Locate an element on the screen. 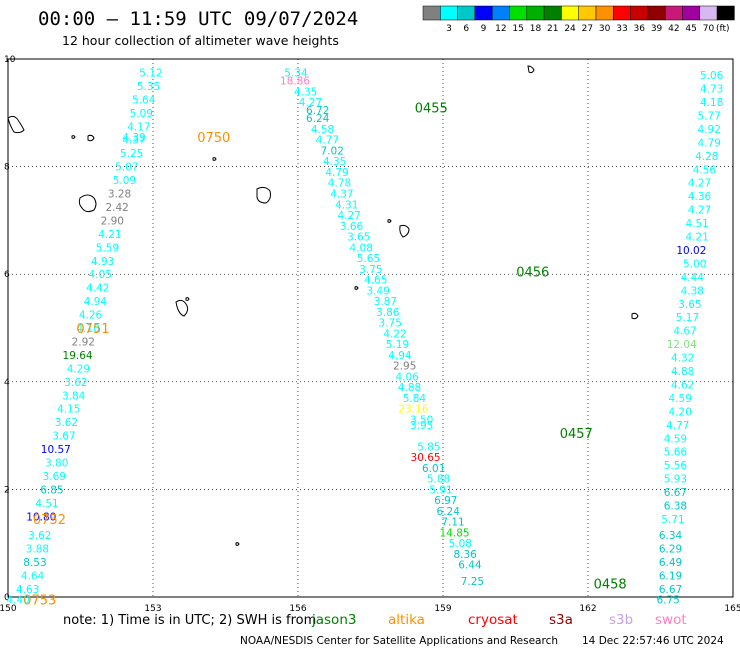  legend-label: 36 is located at coordinates (640, 29).